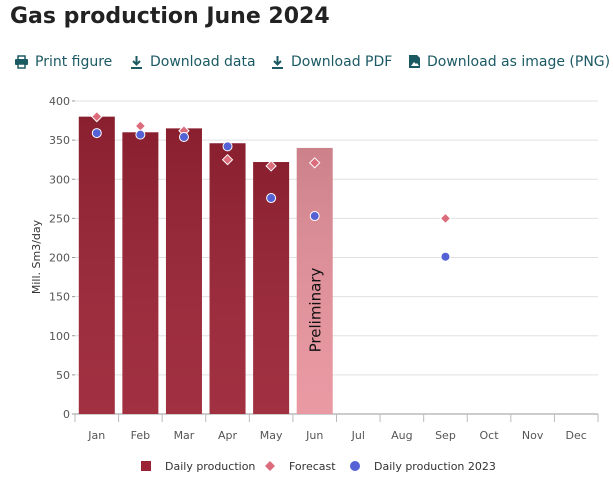  Describe the element at coordinates (490, 435) in the screenshot. I see `x-tick-label: Oct` at that location.